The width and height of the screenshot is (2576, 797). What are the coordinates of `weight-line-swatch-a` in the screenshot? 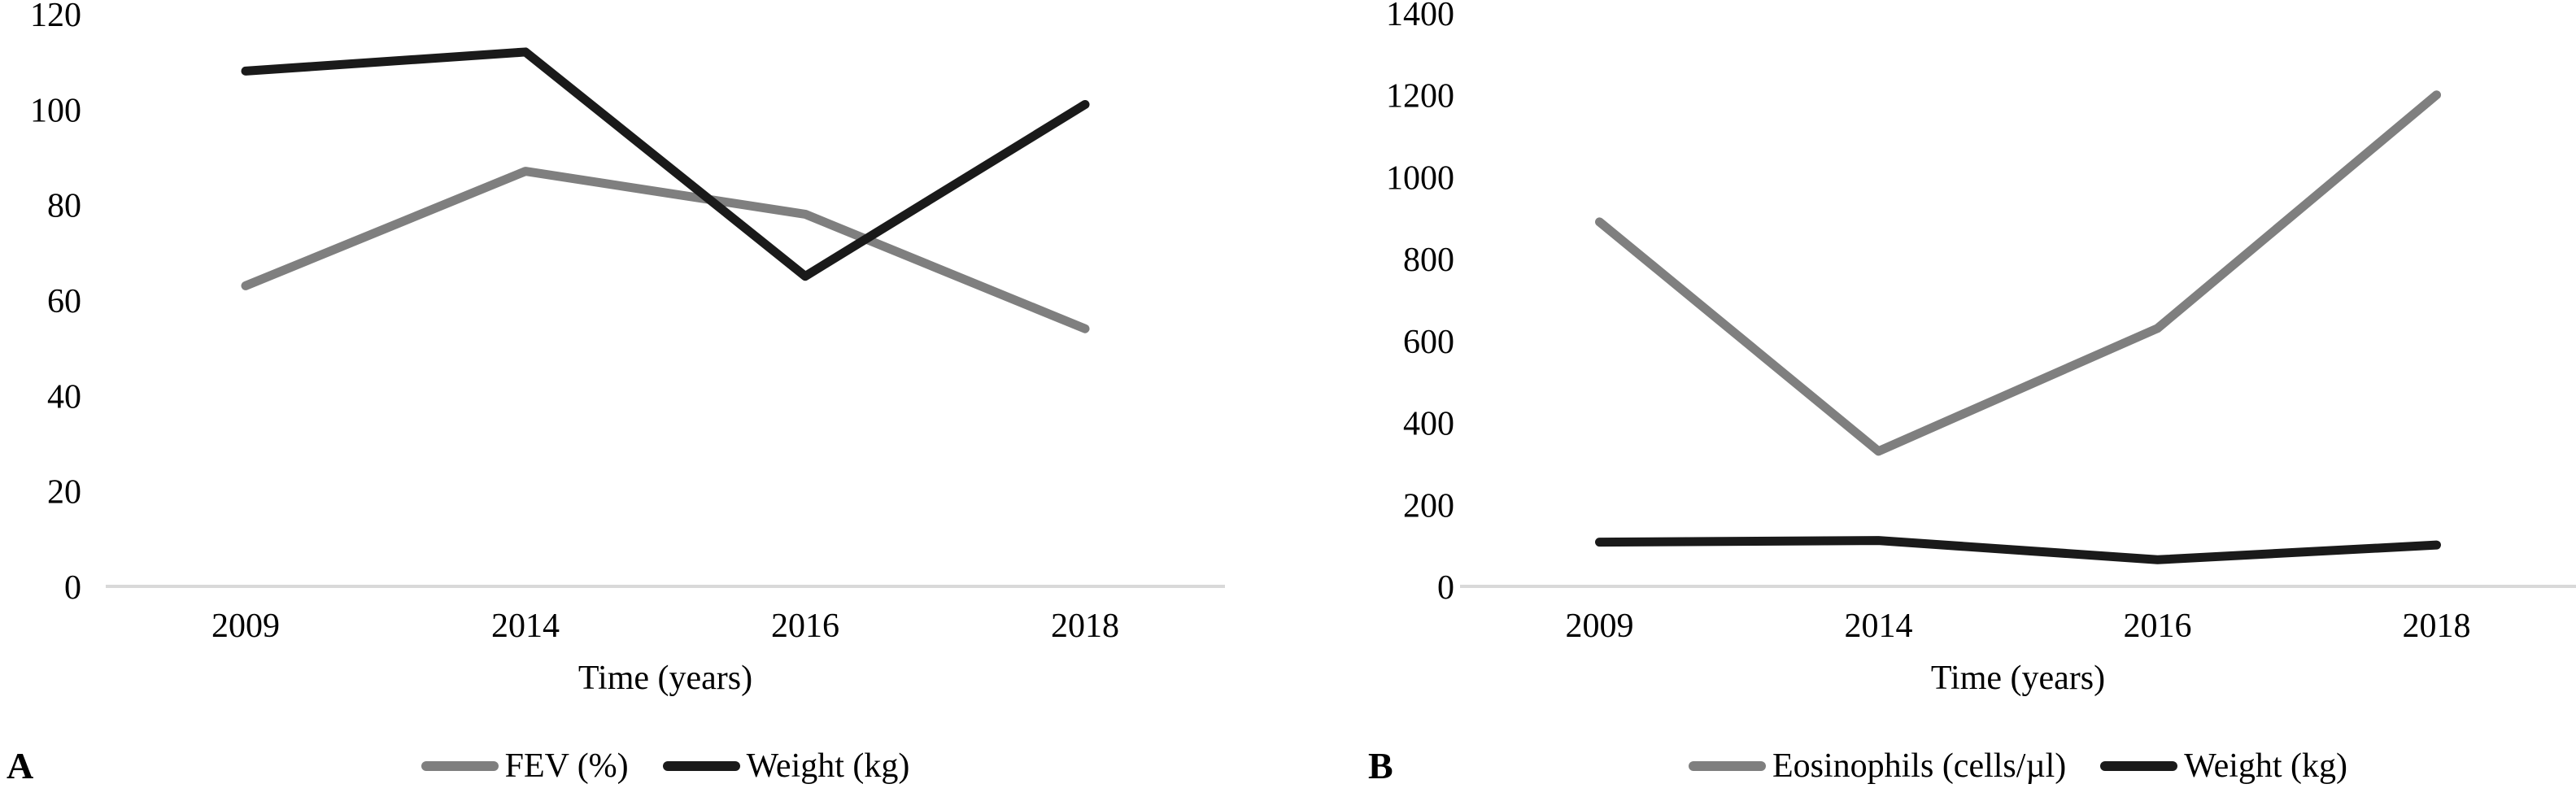 It's located at (701, 766).